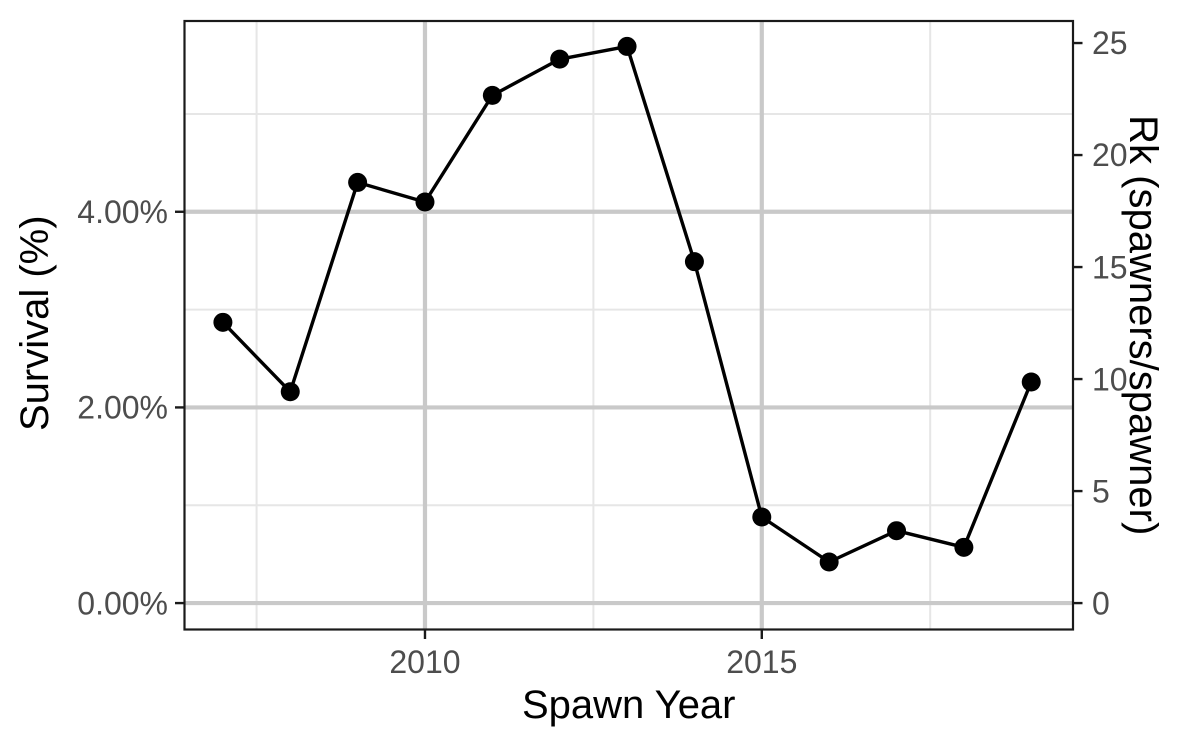 The height and width of the screenshot is (750, 1200). What do you see at coordinates (35, 323) in the screenshot?
I see `y-left-axis-title: Survival (%)` at bounding box center [35, 323].